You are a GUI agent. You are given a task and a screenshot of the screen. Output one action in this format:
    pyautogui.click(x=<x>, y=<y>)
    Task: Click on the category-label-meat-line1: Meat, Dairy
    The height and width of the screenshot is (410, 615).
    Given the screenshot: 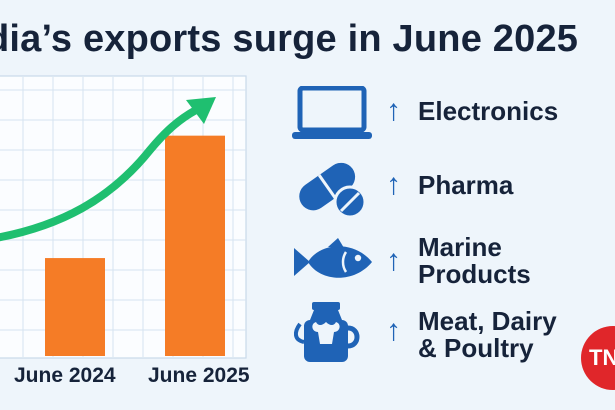 What is the action you would take?
    pyautogui.click(x=487, y=321)
    